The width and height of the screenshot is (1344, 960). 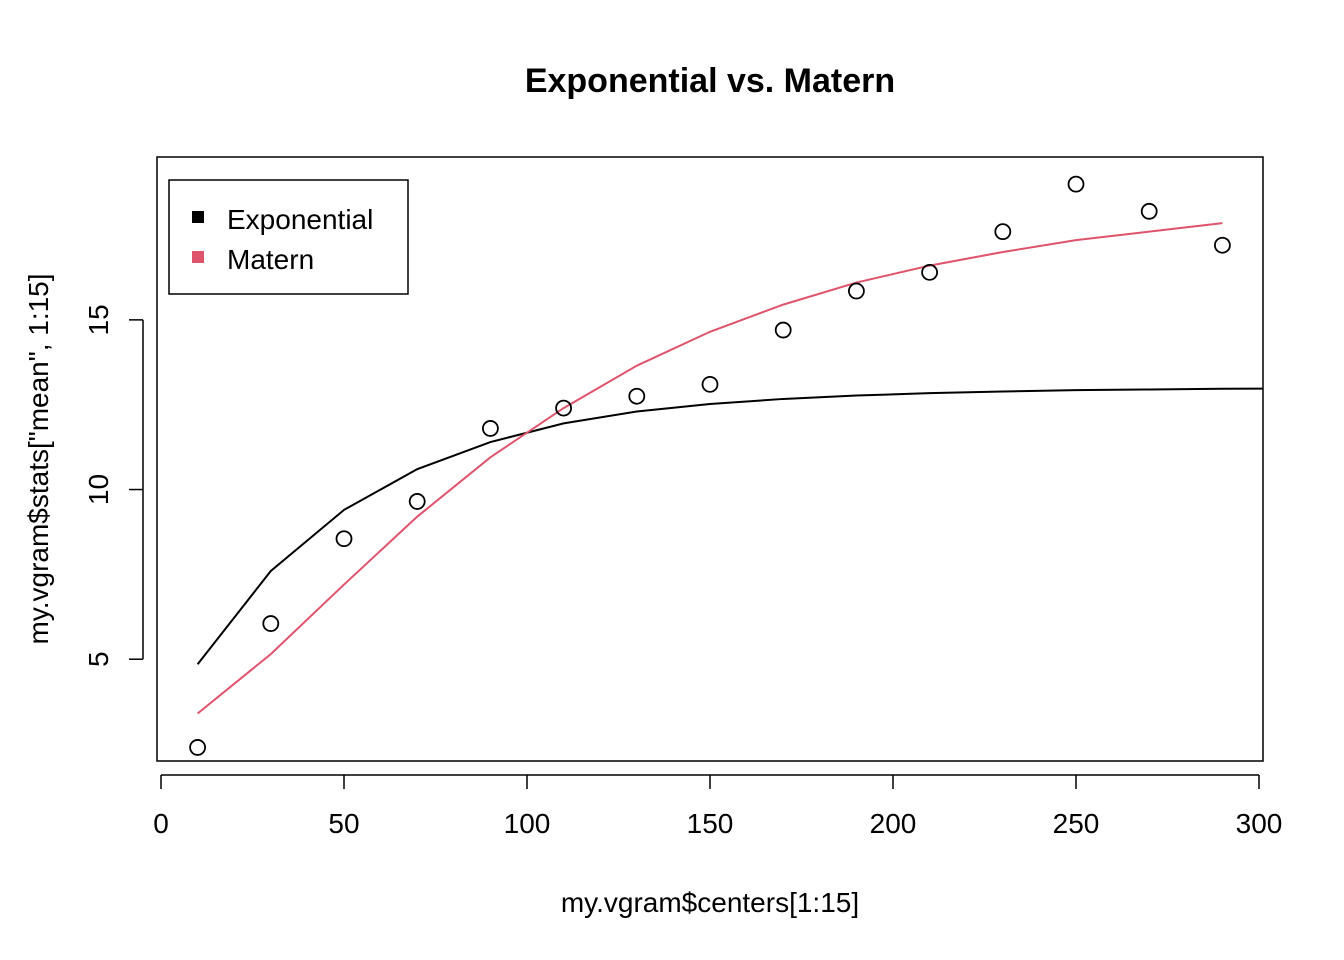 I want to click on x-axis-label: my.vgram$centers[1:15], so click(x=710, y=902).